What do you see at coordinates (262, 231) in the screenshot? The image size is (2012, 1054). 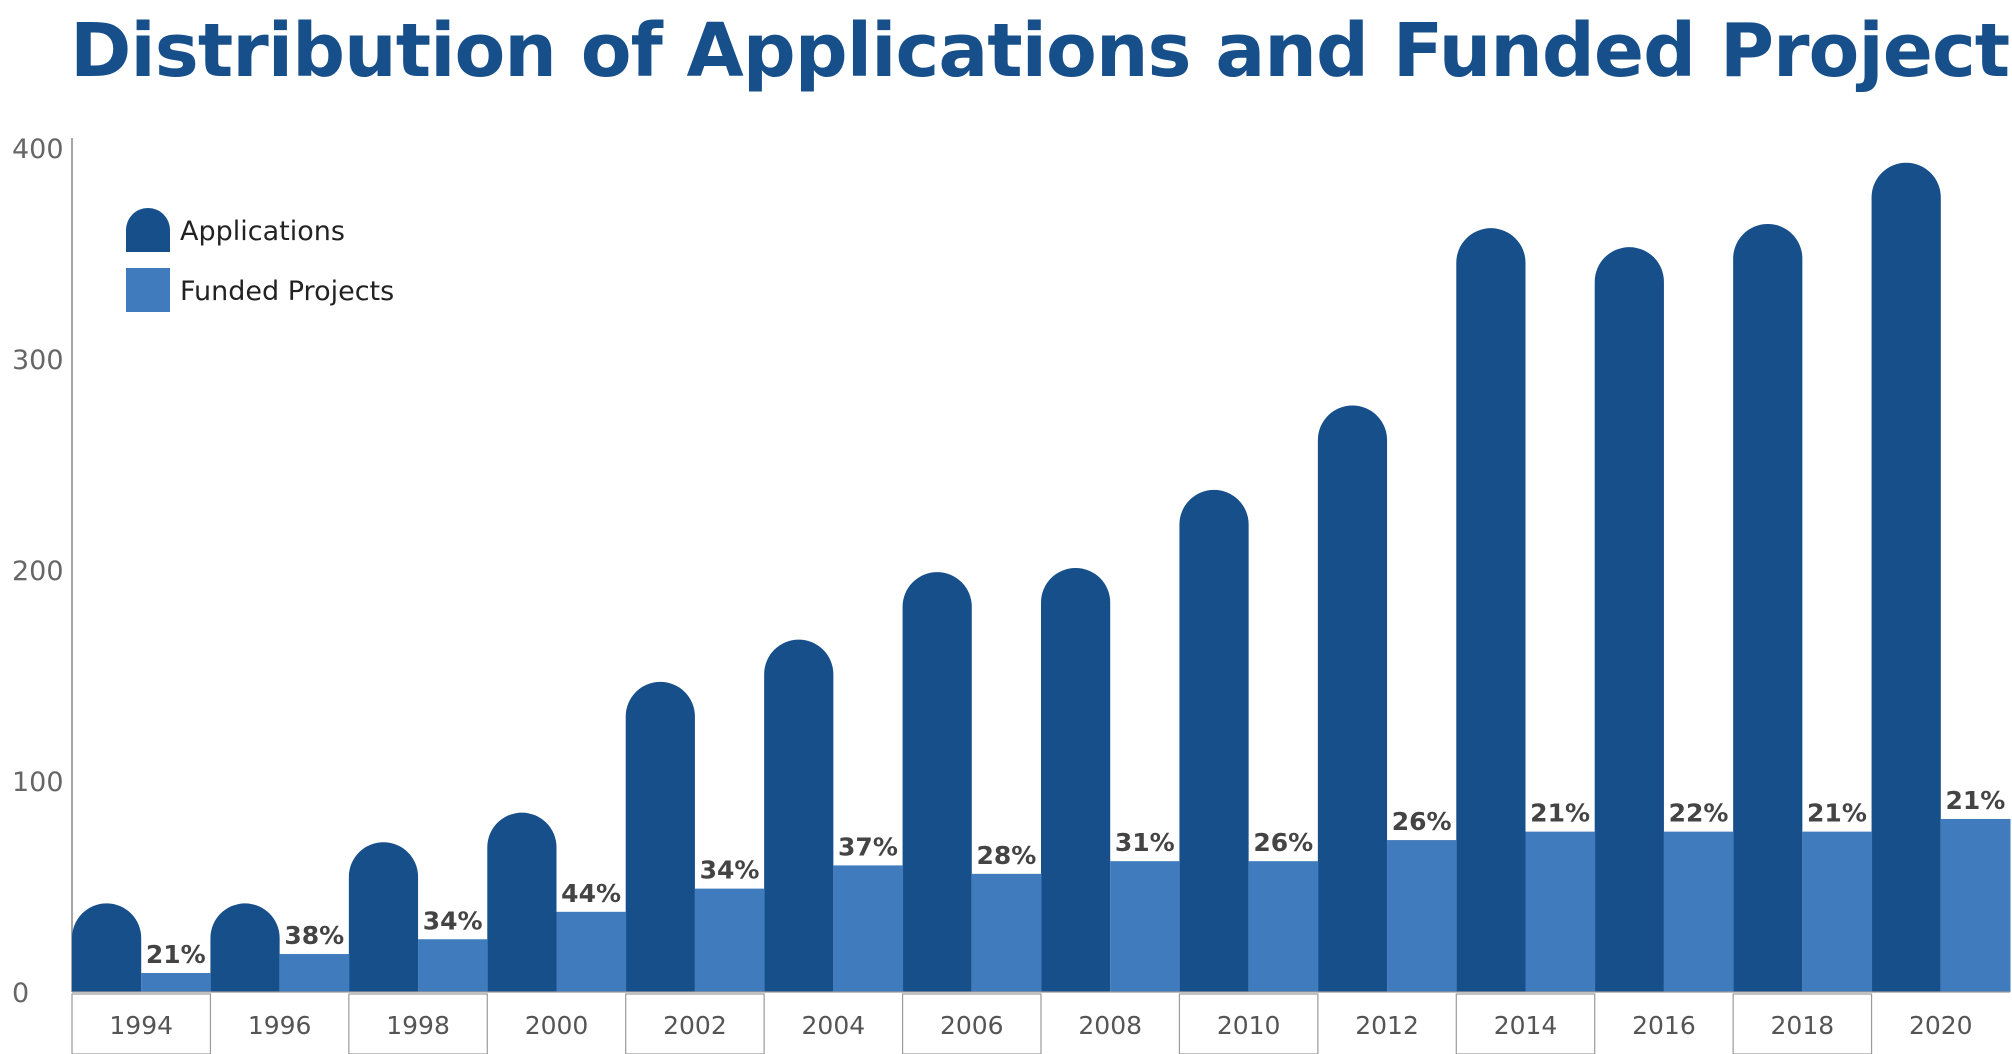 I see `legend-applications-label: Applications` at bounding box center [262, 231].